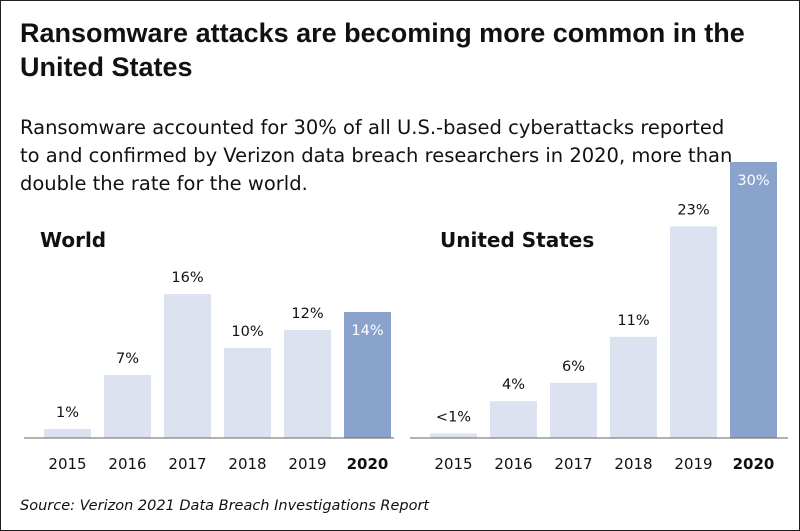 The height and width of the screenshot is (531, 800). I want to click on us-value-label-2015: <1%, so click(453, 417).